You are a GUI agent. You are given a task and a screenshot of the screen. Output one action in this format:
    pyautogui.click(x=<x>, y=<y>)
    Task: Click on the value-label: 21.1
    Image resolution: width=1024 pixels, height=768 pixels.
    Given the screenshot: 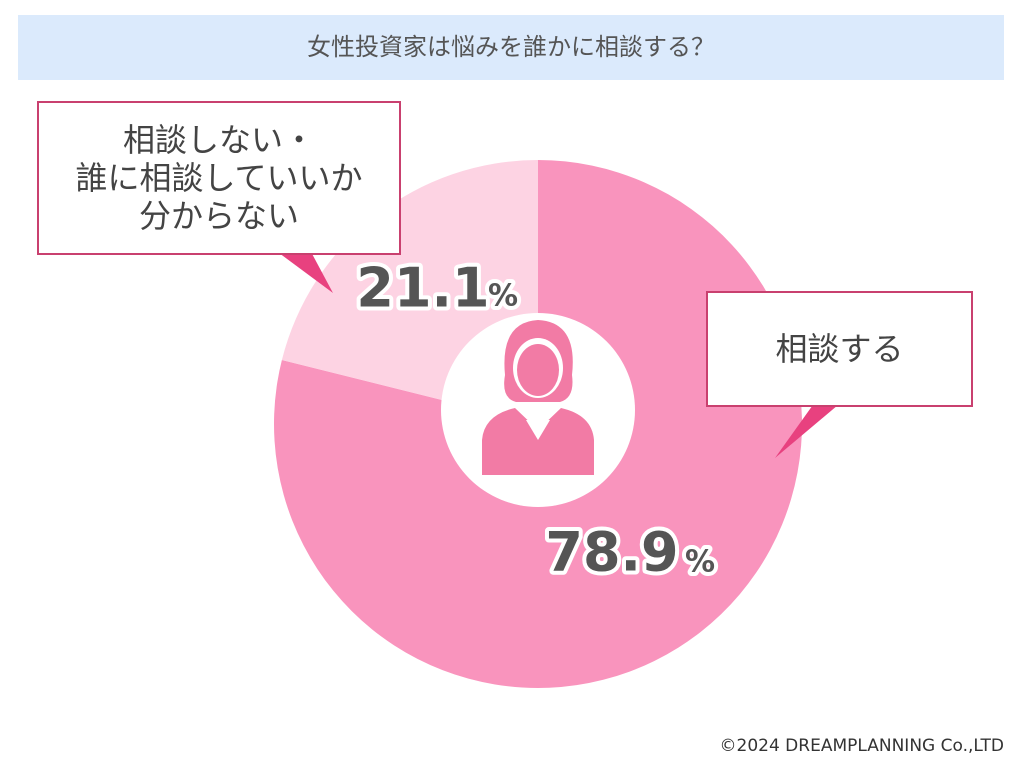 What is the action you would take?
    pyautogui.click(x=422, y=288)
    